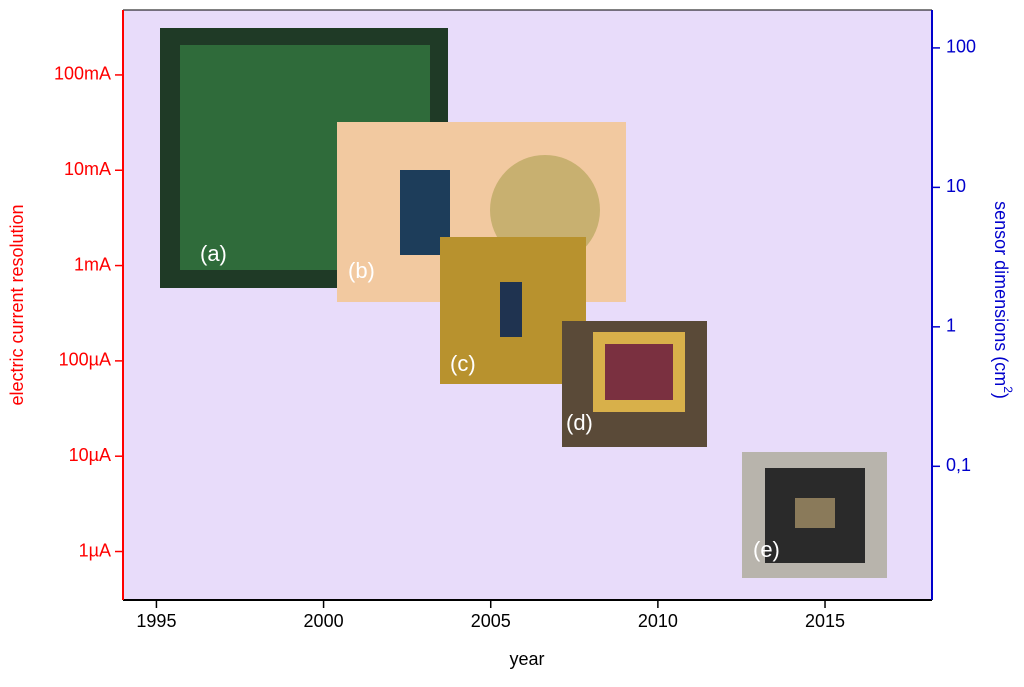 This screenshot has width=1024, height=687. Describe the element at coordinates (463, 363) in the screenshot. I see `annotation: (c)` at that location.